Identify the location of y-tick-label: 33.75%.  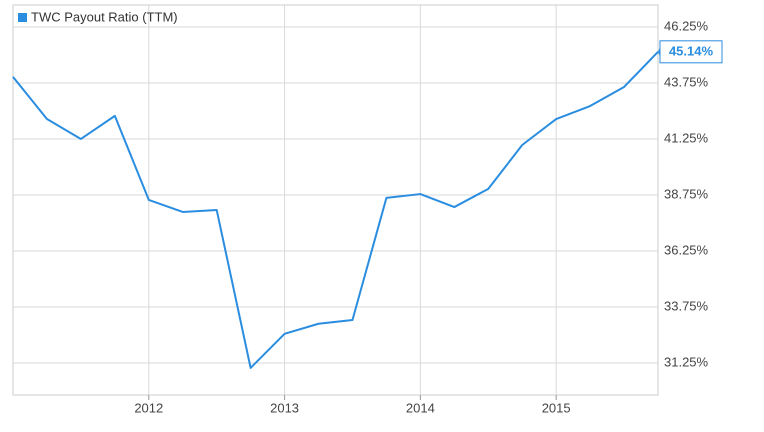
(686, 305).